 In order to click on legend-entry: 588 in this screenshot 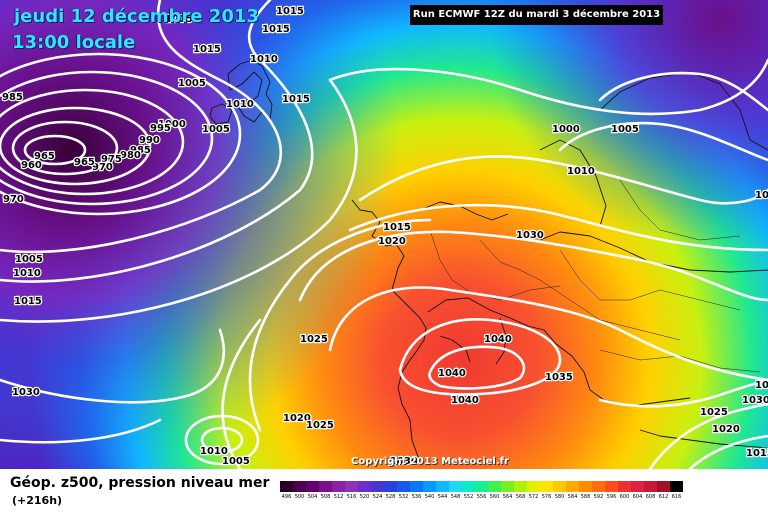, I will do `click(585, 492)`.